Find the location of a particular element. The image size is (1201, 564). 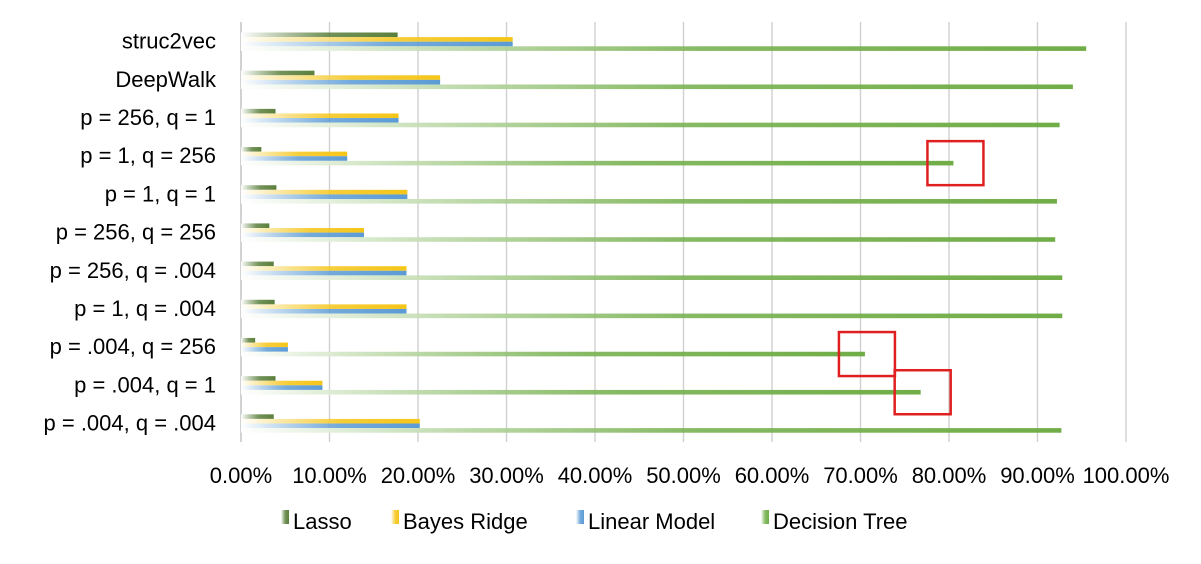

legend-swatch-lasso is located at coordinates (285, 517).